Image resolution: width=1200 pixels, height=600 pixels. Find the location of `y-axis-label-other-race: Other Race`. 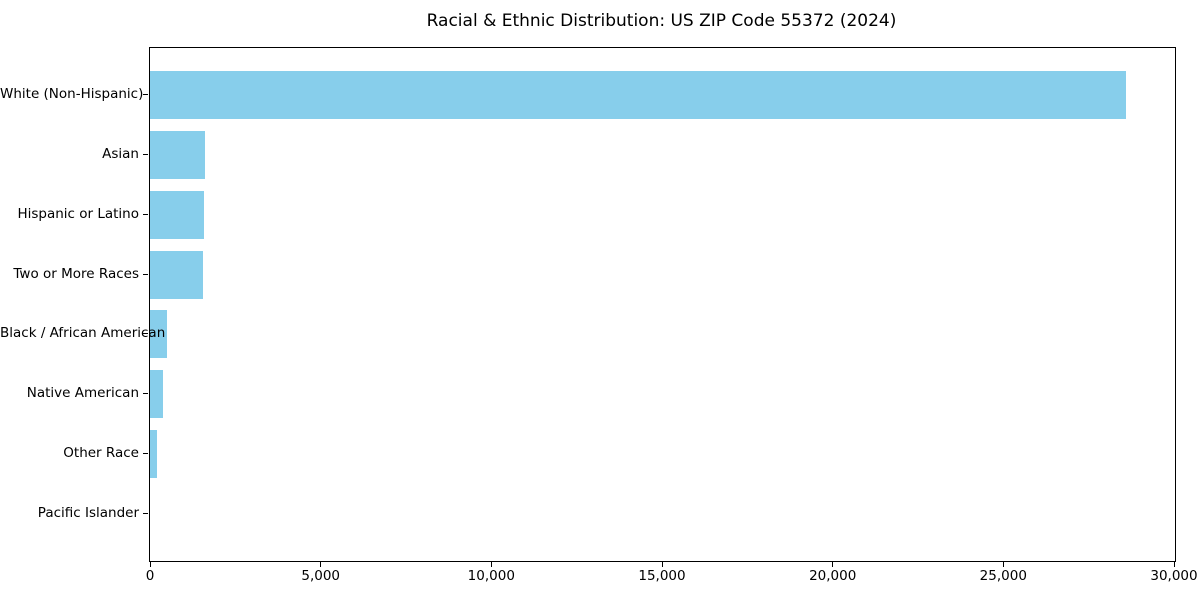

y-axis-label-other-race: Other Race is located at coordinates (101, 453).